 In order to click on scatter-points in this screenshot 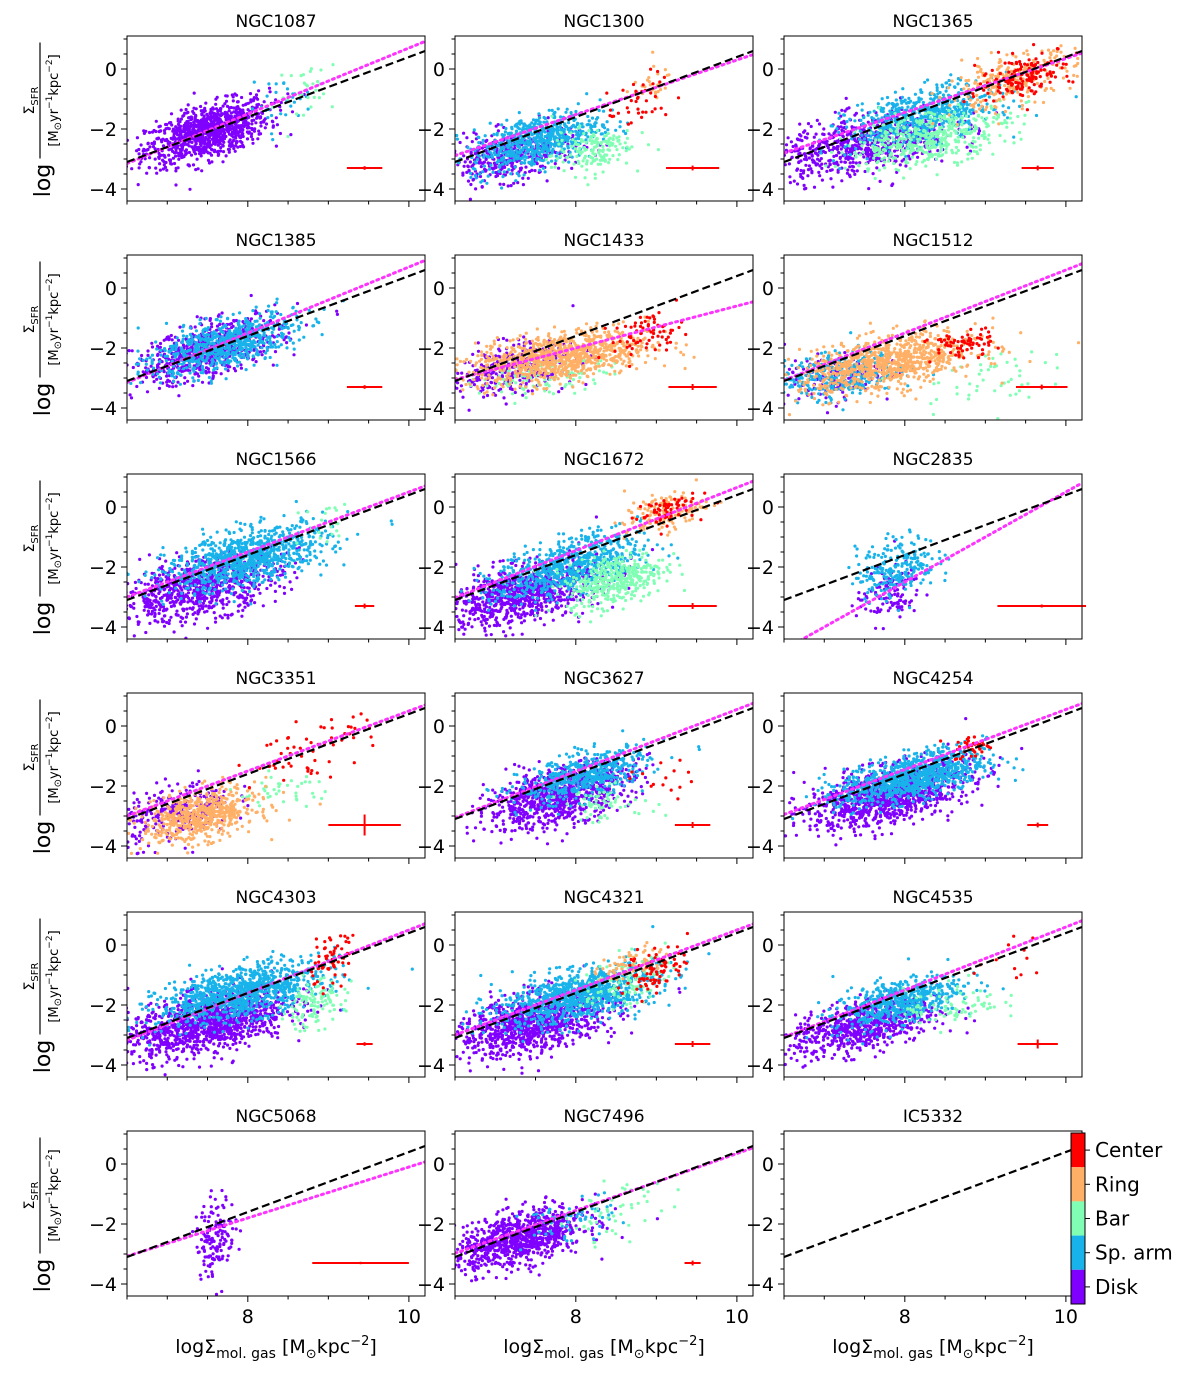, I will do `click(224, 127)`.